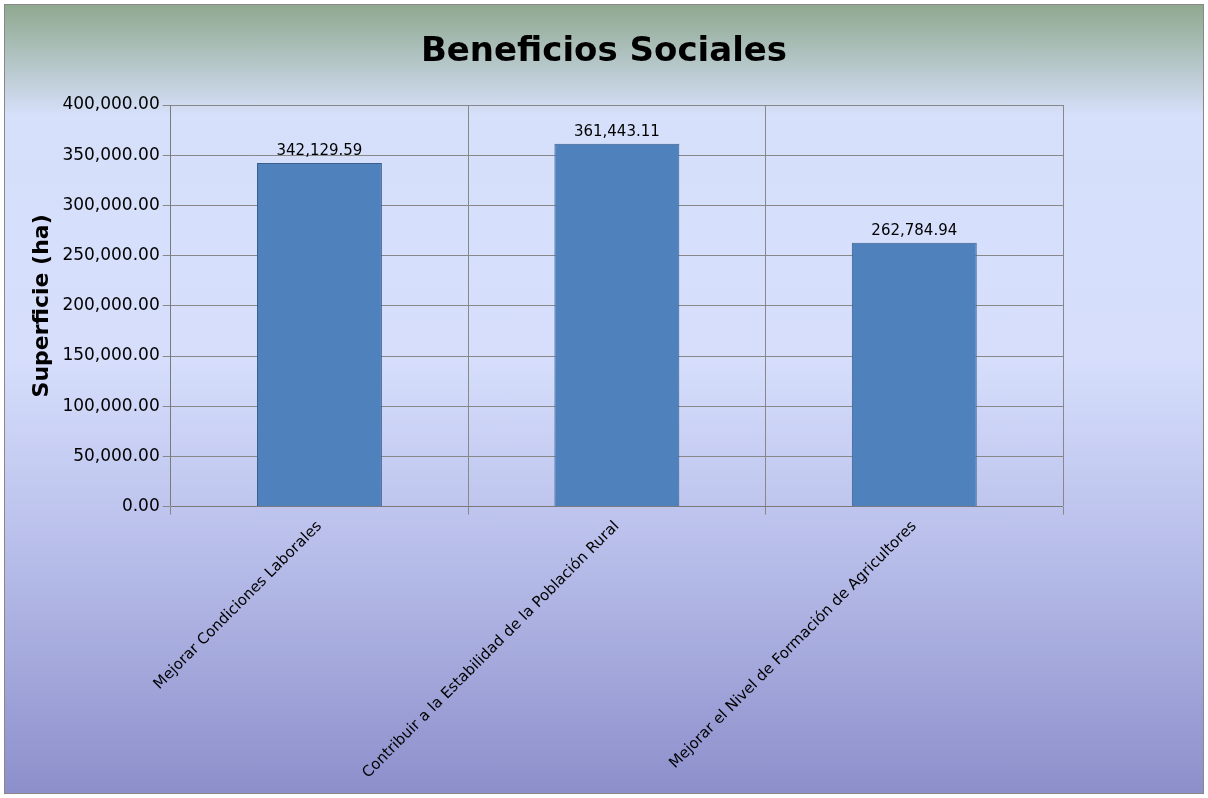  What do you see at coordinates (111, 354) in the screenshot?
I see `y-tick-label: 150,000.00` at bounding box center [111, 354].